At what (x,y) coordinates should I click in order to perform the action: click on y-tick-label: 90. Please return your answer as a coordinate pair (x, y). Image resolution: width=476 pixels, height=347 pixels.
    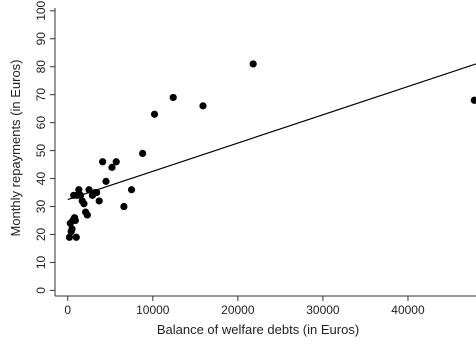
    Looking at the image, I should click on (41, 39).